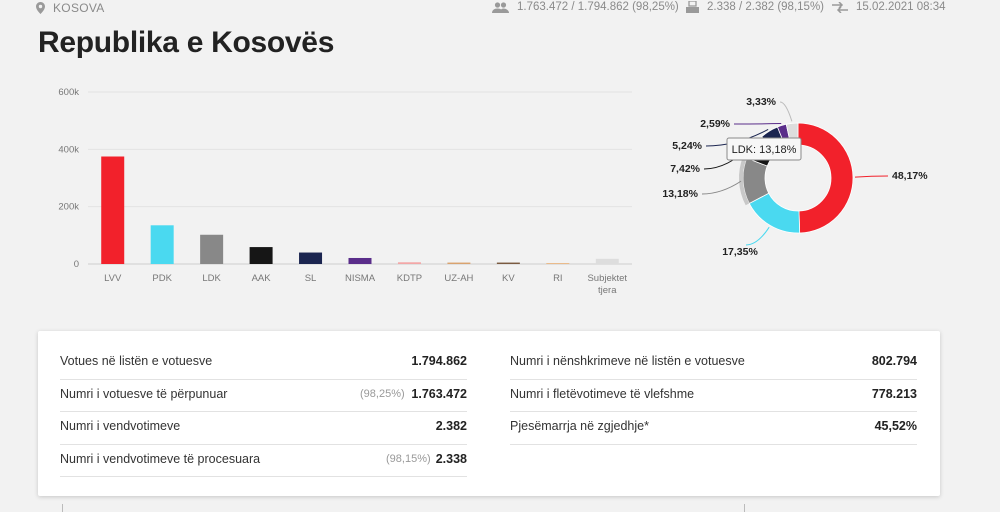  Describe the element at coordinates (459, 263) in the screenshot. I see `bar-uz-ah` at that location.